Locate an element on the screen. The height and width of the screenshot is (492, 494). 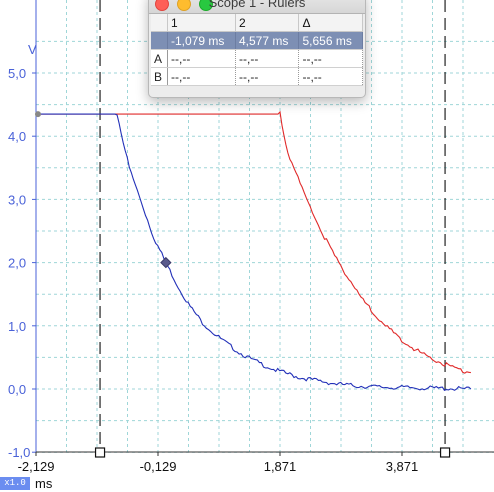
rulers-row-label: A is located at coordinates (159, 58).